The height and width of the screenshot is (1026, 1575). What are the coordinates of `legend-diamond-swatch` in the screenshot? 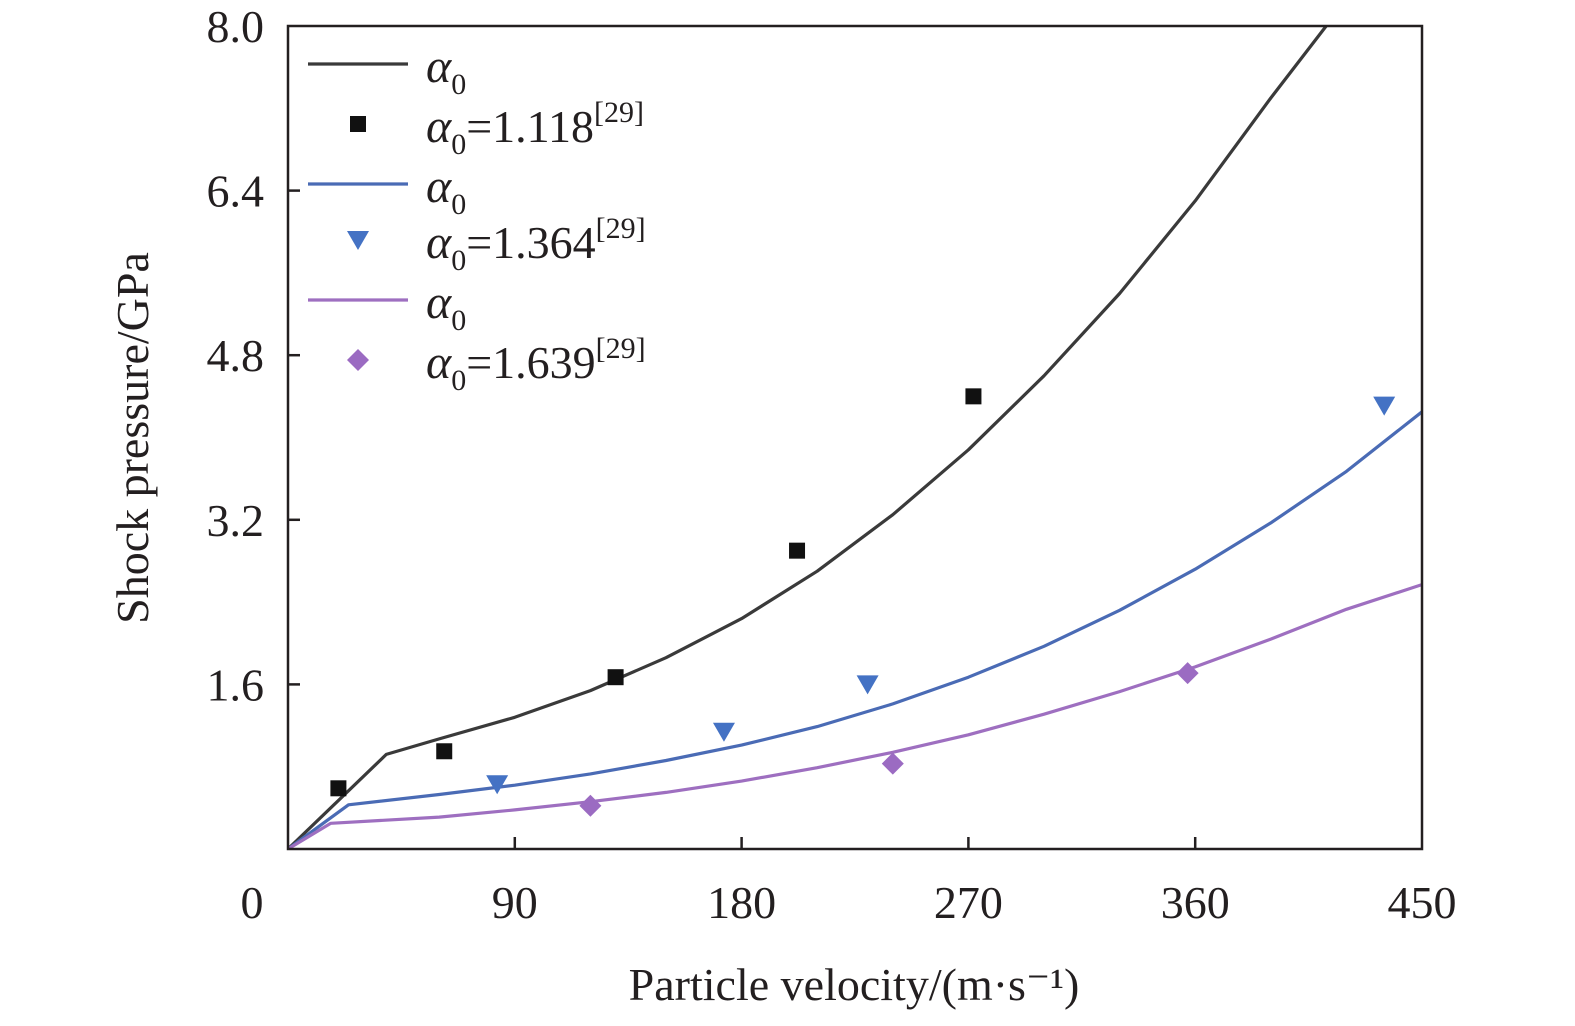 It's located at (358, 360).